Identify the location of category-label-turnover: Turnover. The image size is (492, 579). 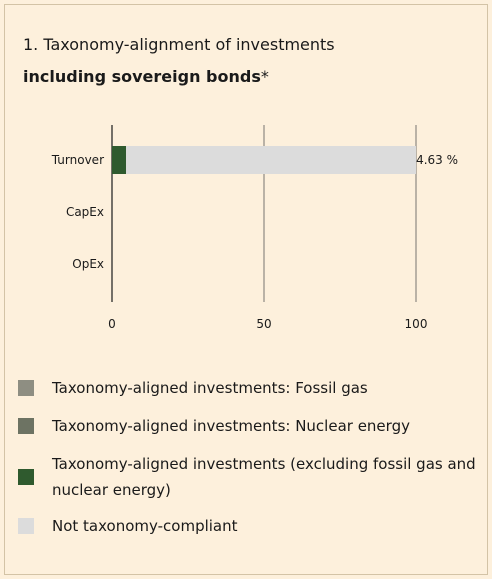
(77, 160).